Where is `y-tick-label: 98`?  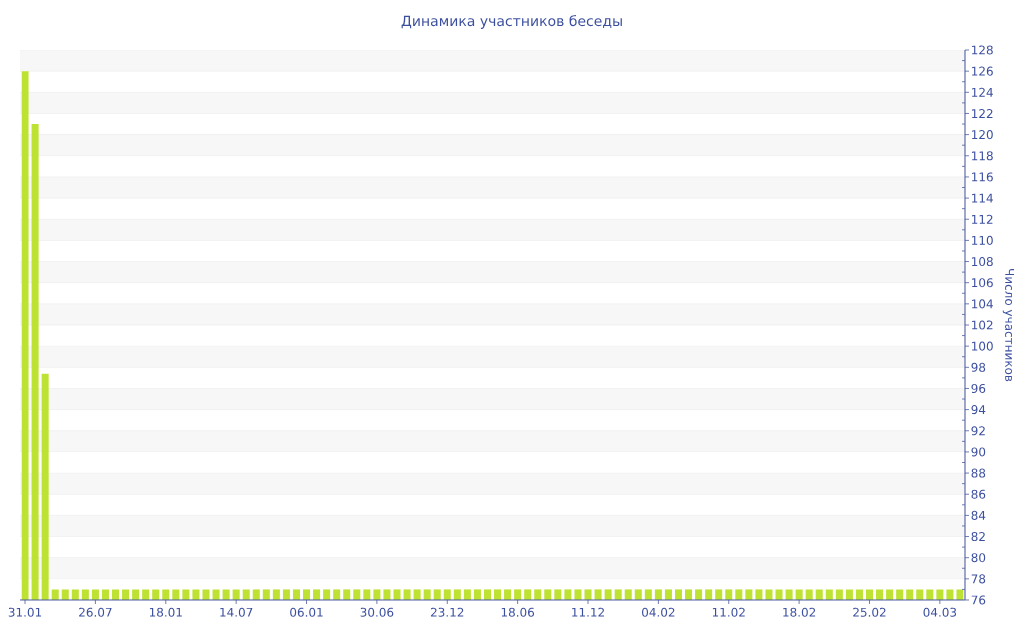
y-tick-label: 98 is located at coordinates (978, 367).